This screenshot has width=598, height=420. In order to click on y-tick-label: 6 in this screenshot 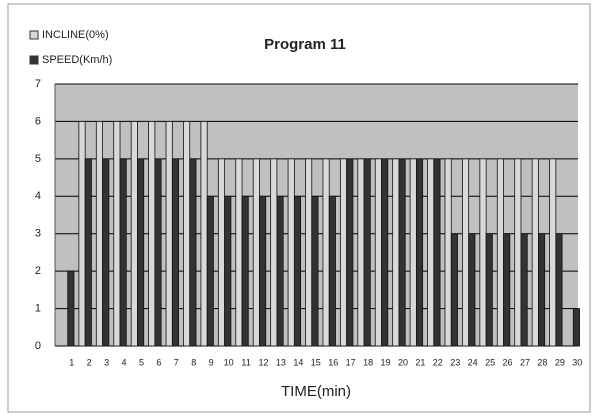, I will do `click(38, 121)`.